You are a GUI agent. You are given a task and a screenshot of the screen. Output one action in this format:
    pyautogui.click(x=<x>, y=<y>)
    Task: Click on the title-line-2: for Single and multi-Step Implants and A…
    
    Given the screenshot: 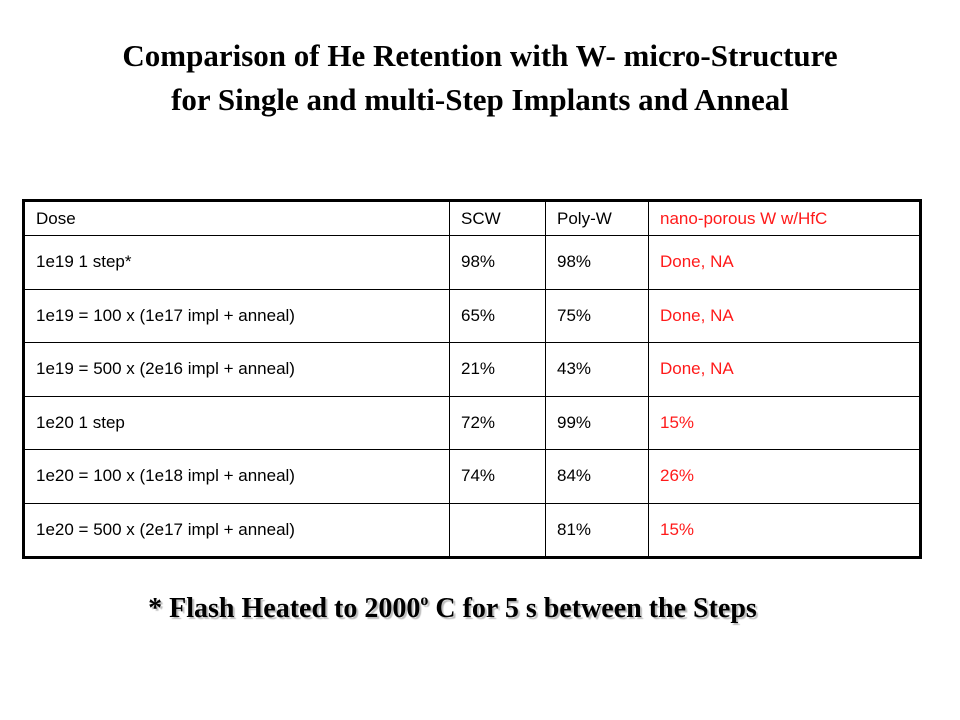 What is the action you would take?
    pyautogui.click(x=480, y=99)
    